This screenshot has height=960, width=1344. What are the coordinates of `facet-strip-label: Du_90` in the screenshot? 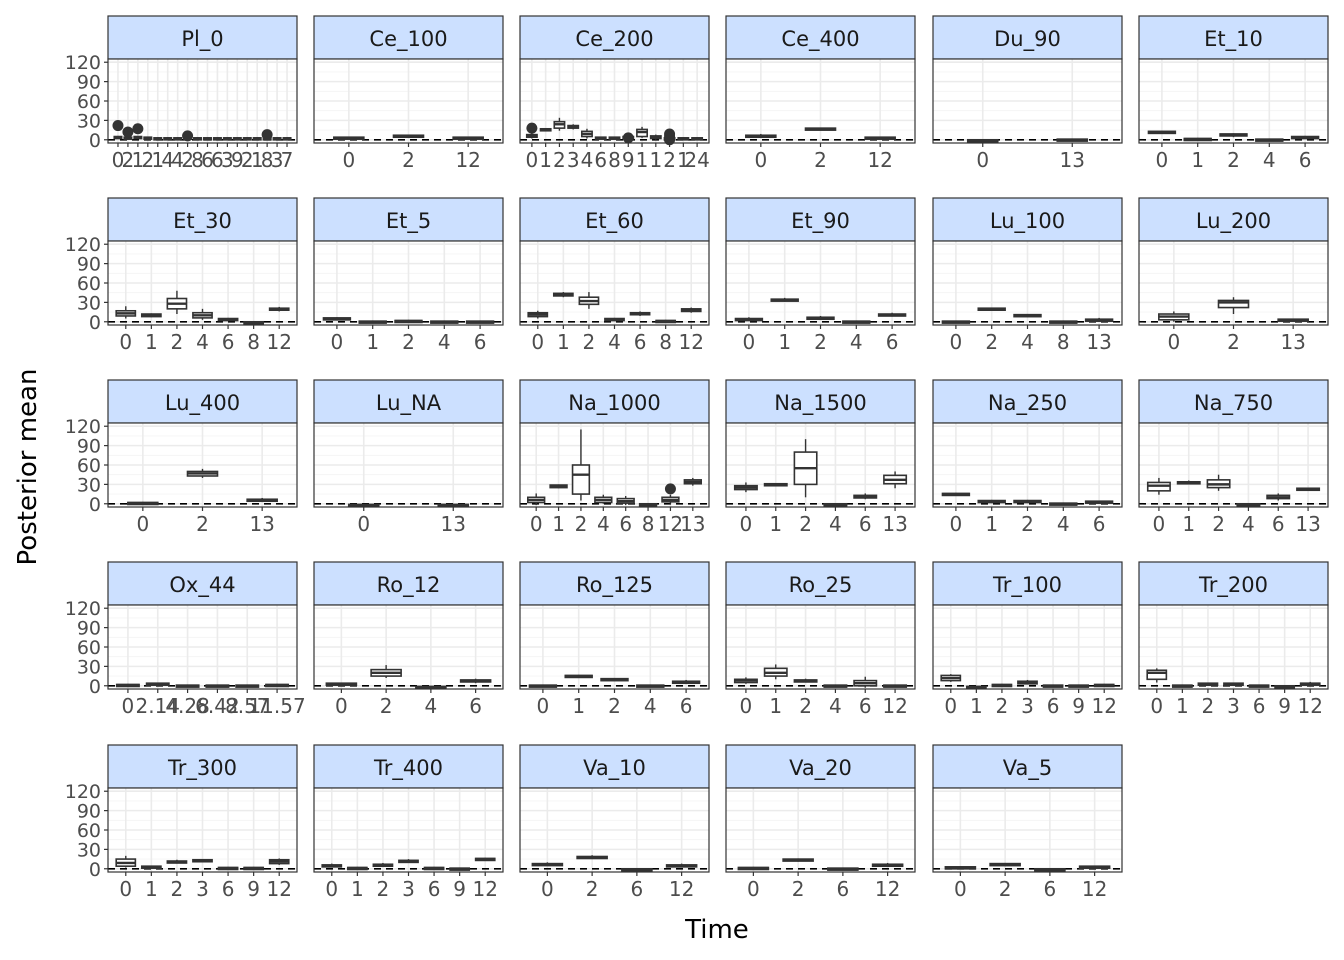 It's located at (1027, 39).